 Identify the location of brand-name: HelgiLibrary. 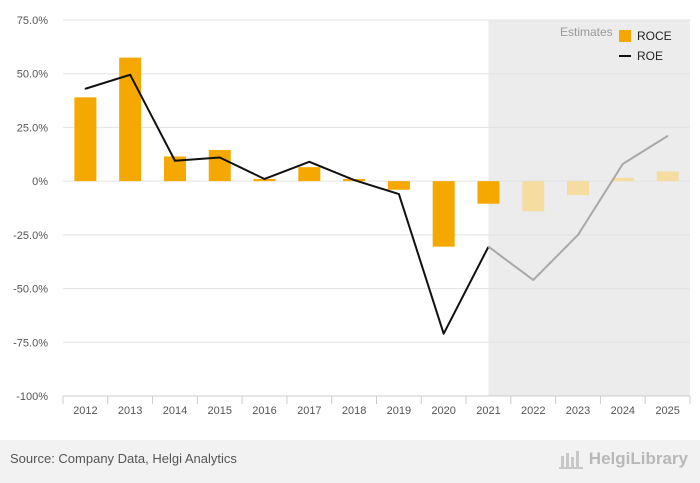
(638, 458).